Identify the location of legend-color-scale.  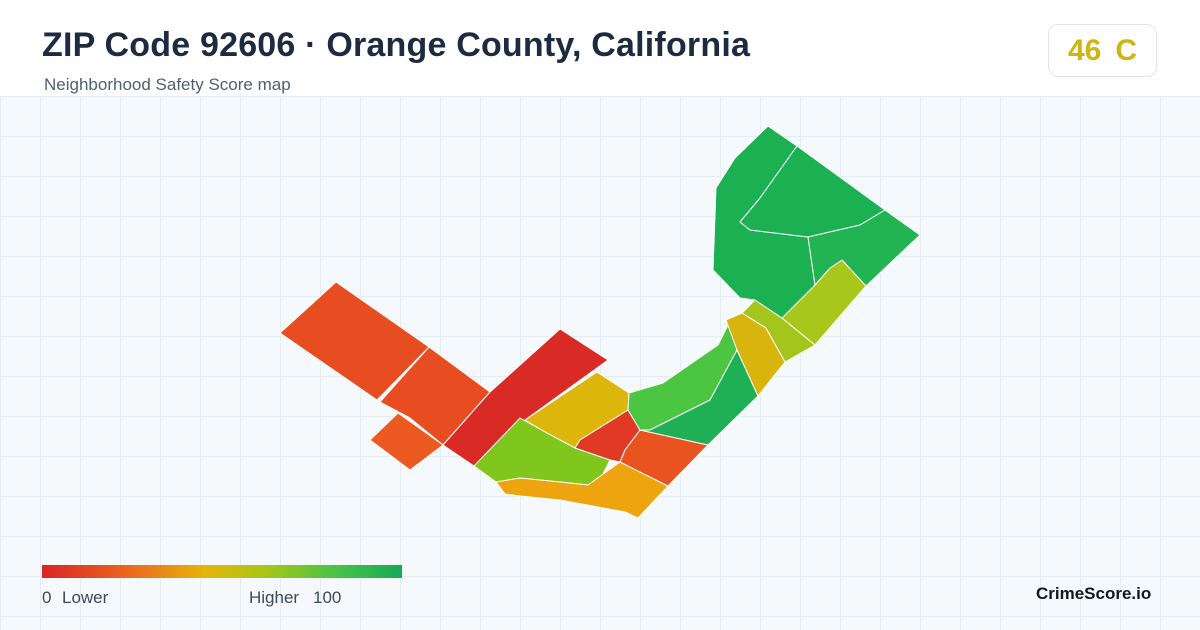
(222, 571).